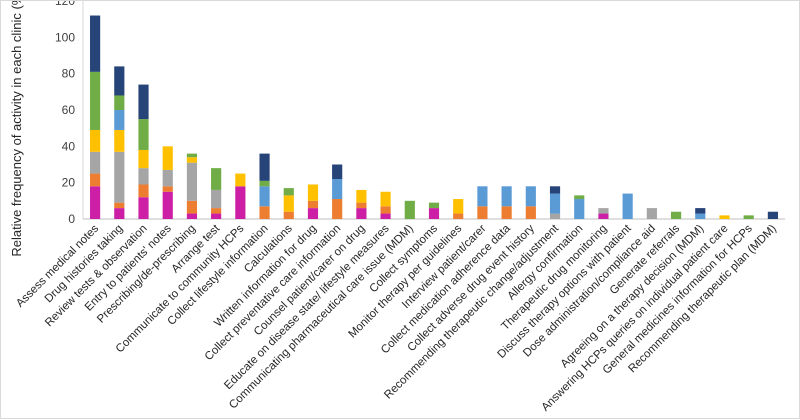 The height and width of the screenshot is (420, 800). I want to click on y-tick-label: 60, so click(69, 110).